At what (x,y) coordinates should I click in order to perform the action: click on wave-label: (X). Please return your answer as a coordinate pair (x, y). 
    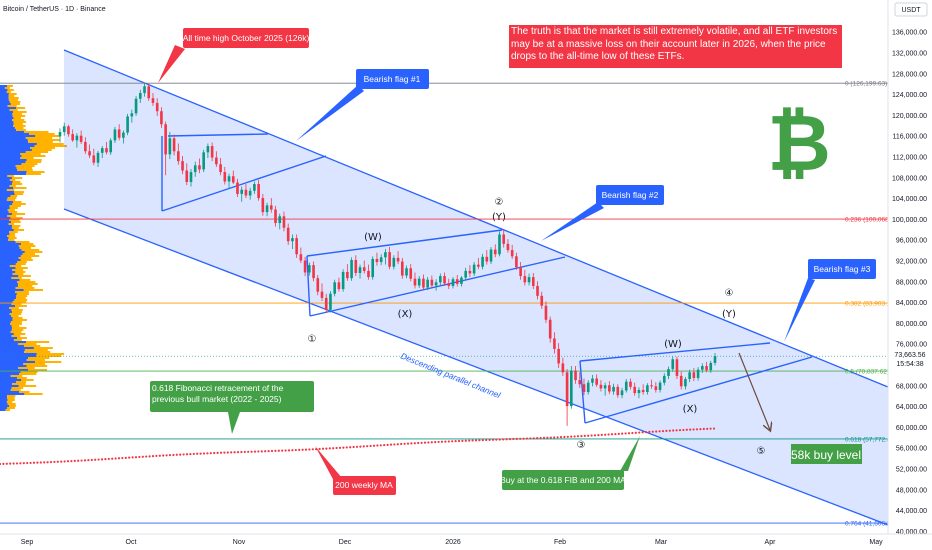
    Looking at the image, I should click on (405, 314).